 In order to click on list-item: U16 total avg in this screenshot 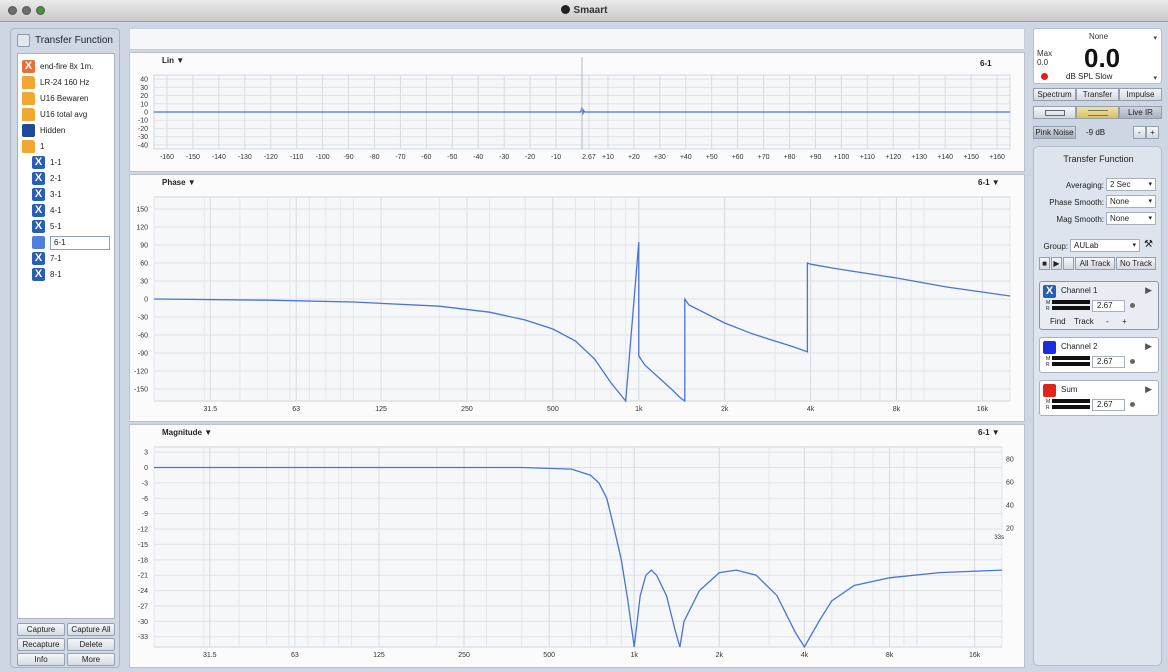, I will do `click(68, 115)`.